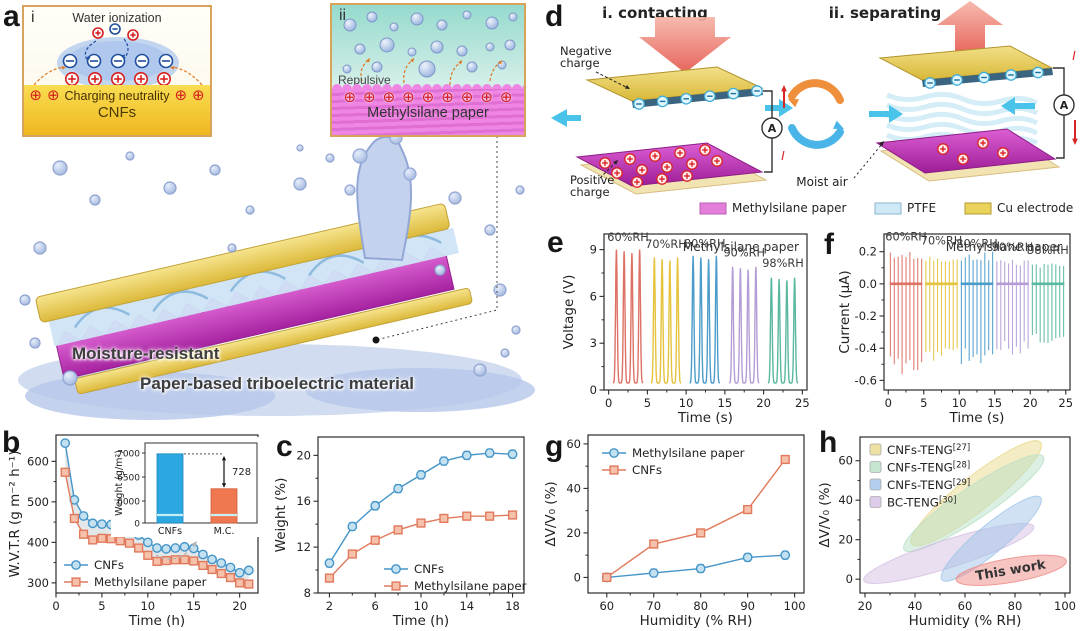 The height and width of the screenshot is (631, 1080). What do you see at coordinates (303, 501) in the screenshot?
I see `svg-text: 16` at bounding box center [303, 501].